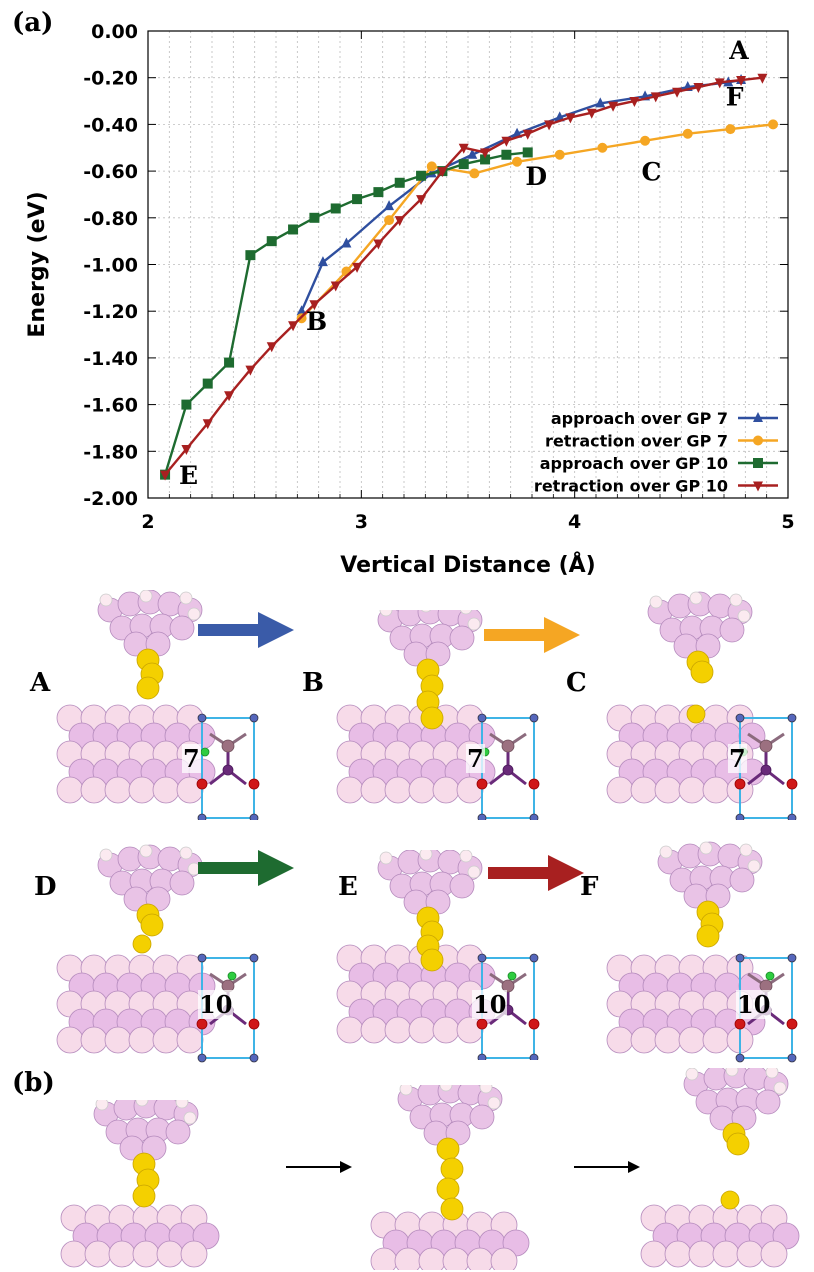 The image size is (814, 1272). Describe the element at coordinates (735, 97) in the screenshot. I see `annotation-F: F` at that location.